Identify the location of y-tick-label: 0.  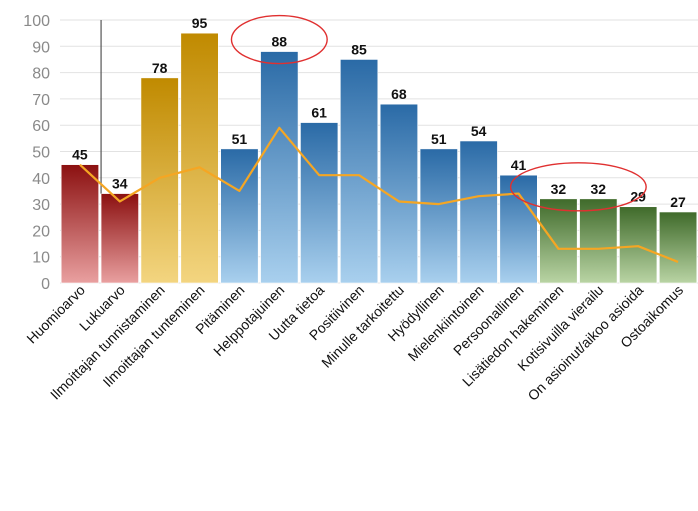
(45, 284).